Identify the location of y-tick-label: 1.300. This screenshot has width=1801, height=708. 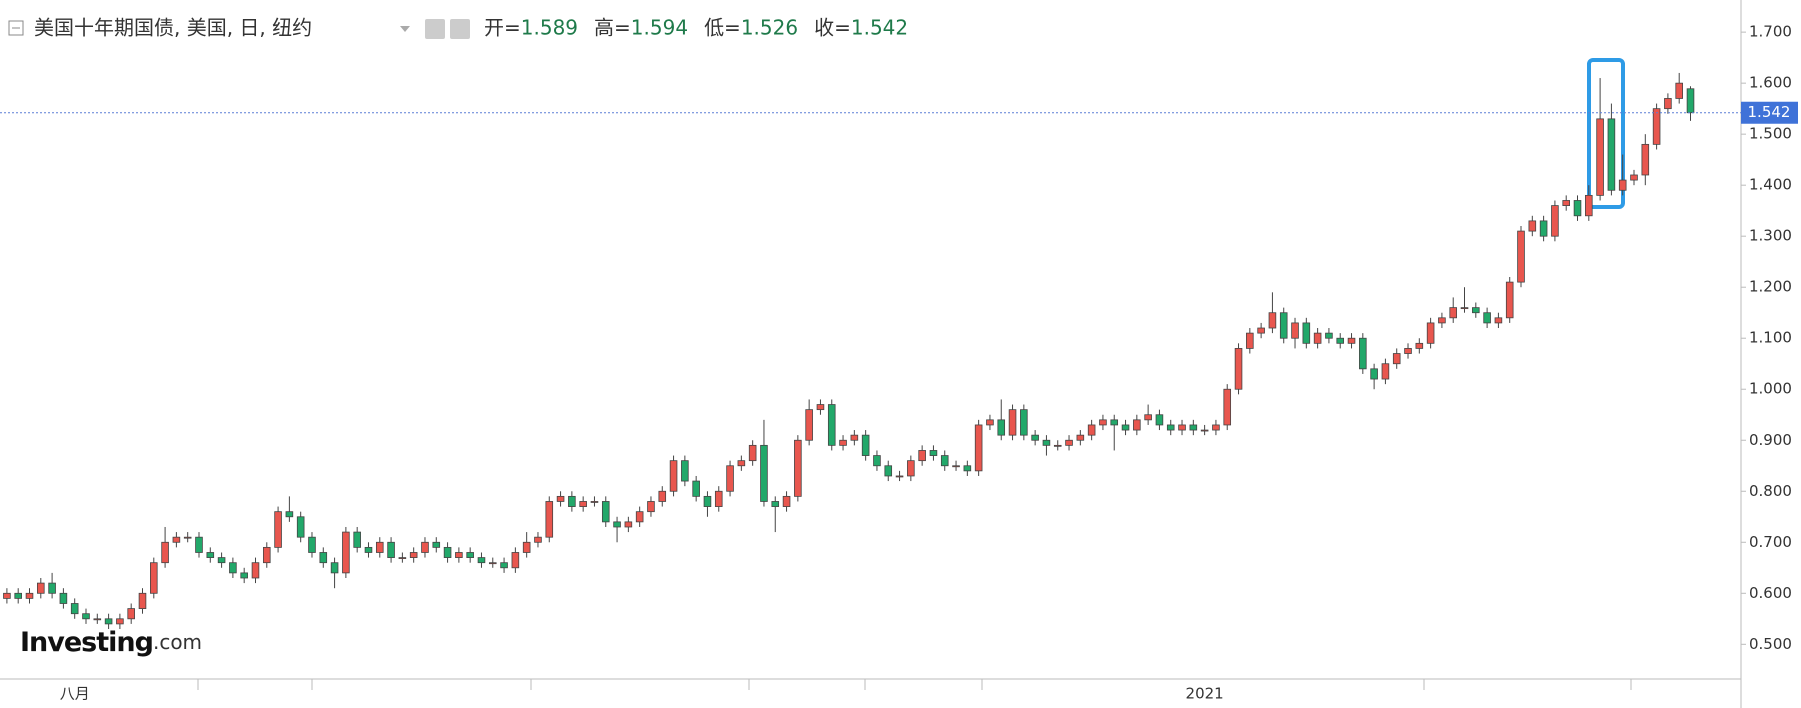
(1770, 236).